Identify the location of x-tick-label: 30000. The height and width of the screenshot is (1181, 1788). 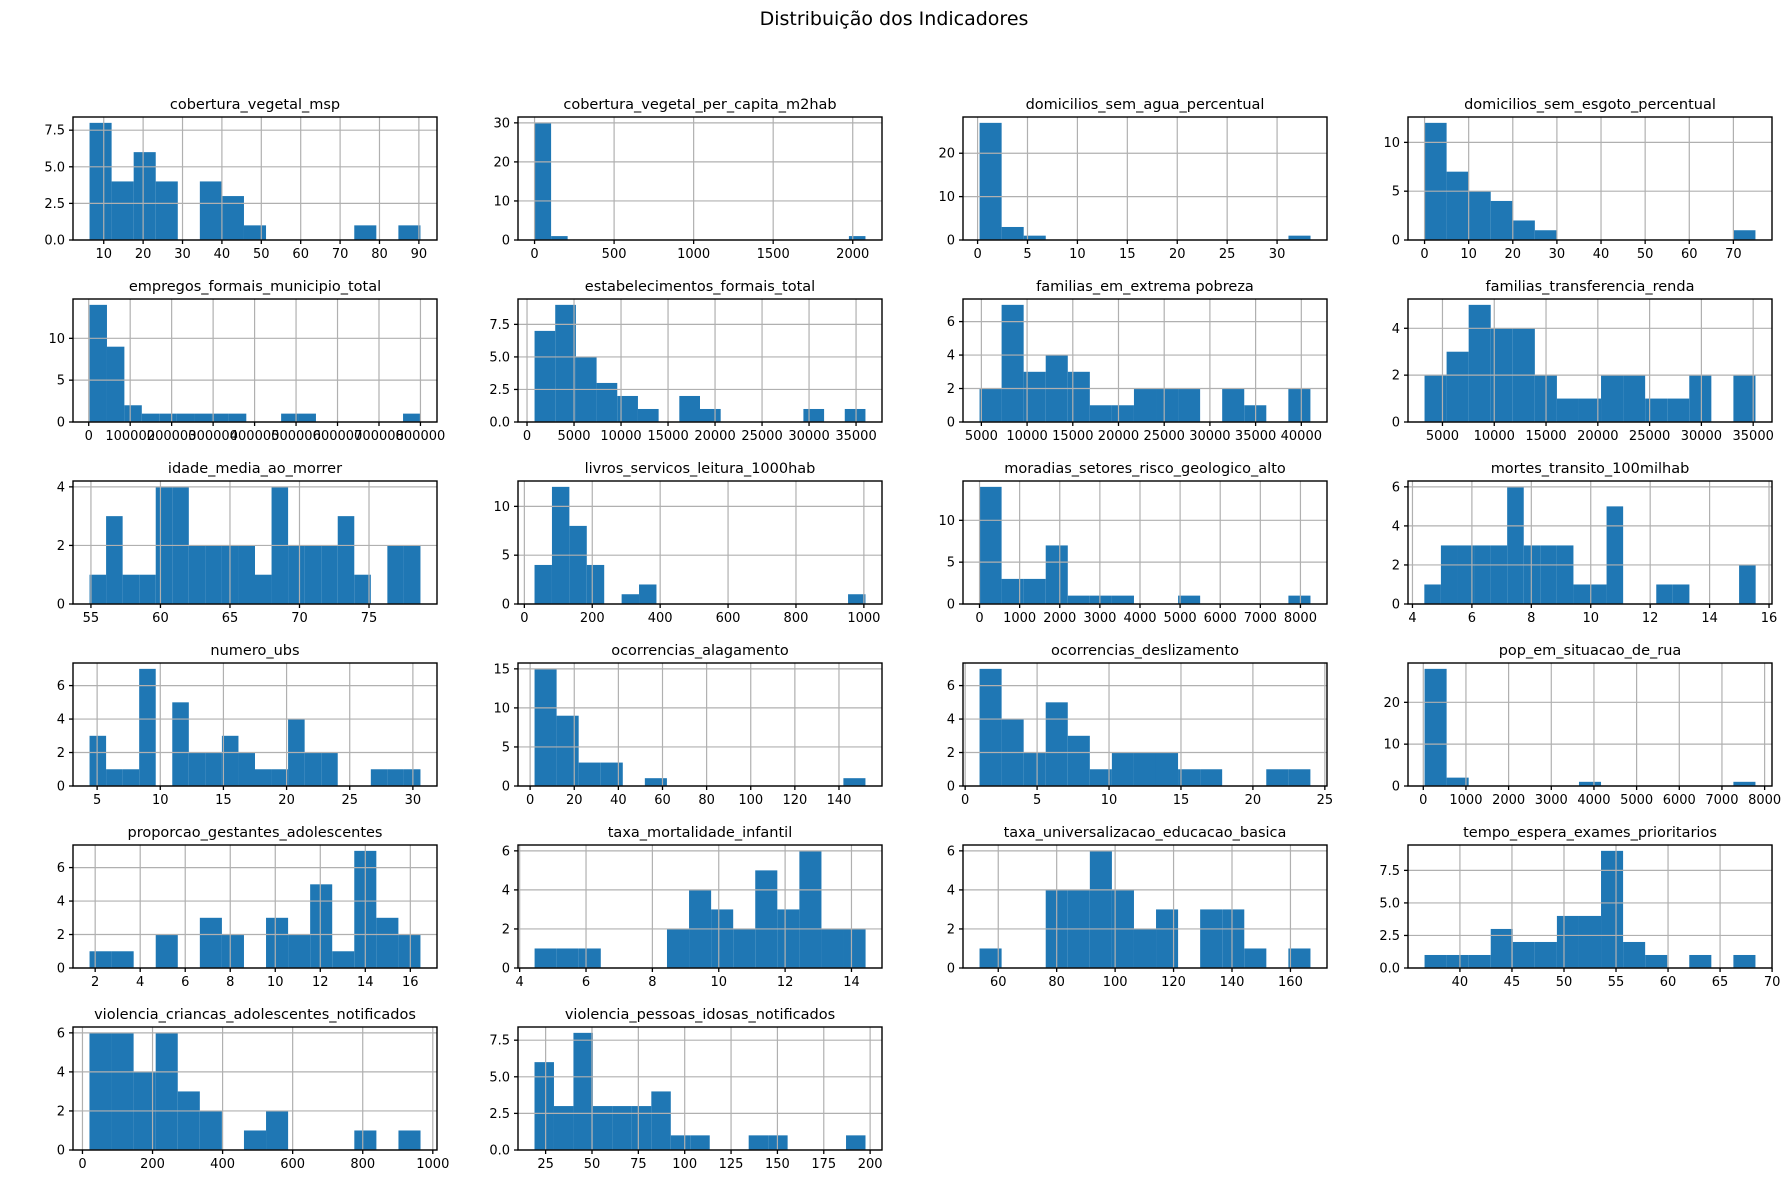
(808, 436).